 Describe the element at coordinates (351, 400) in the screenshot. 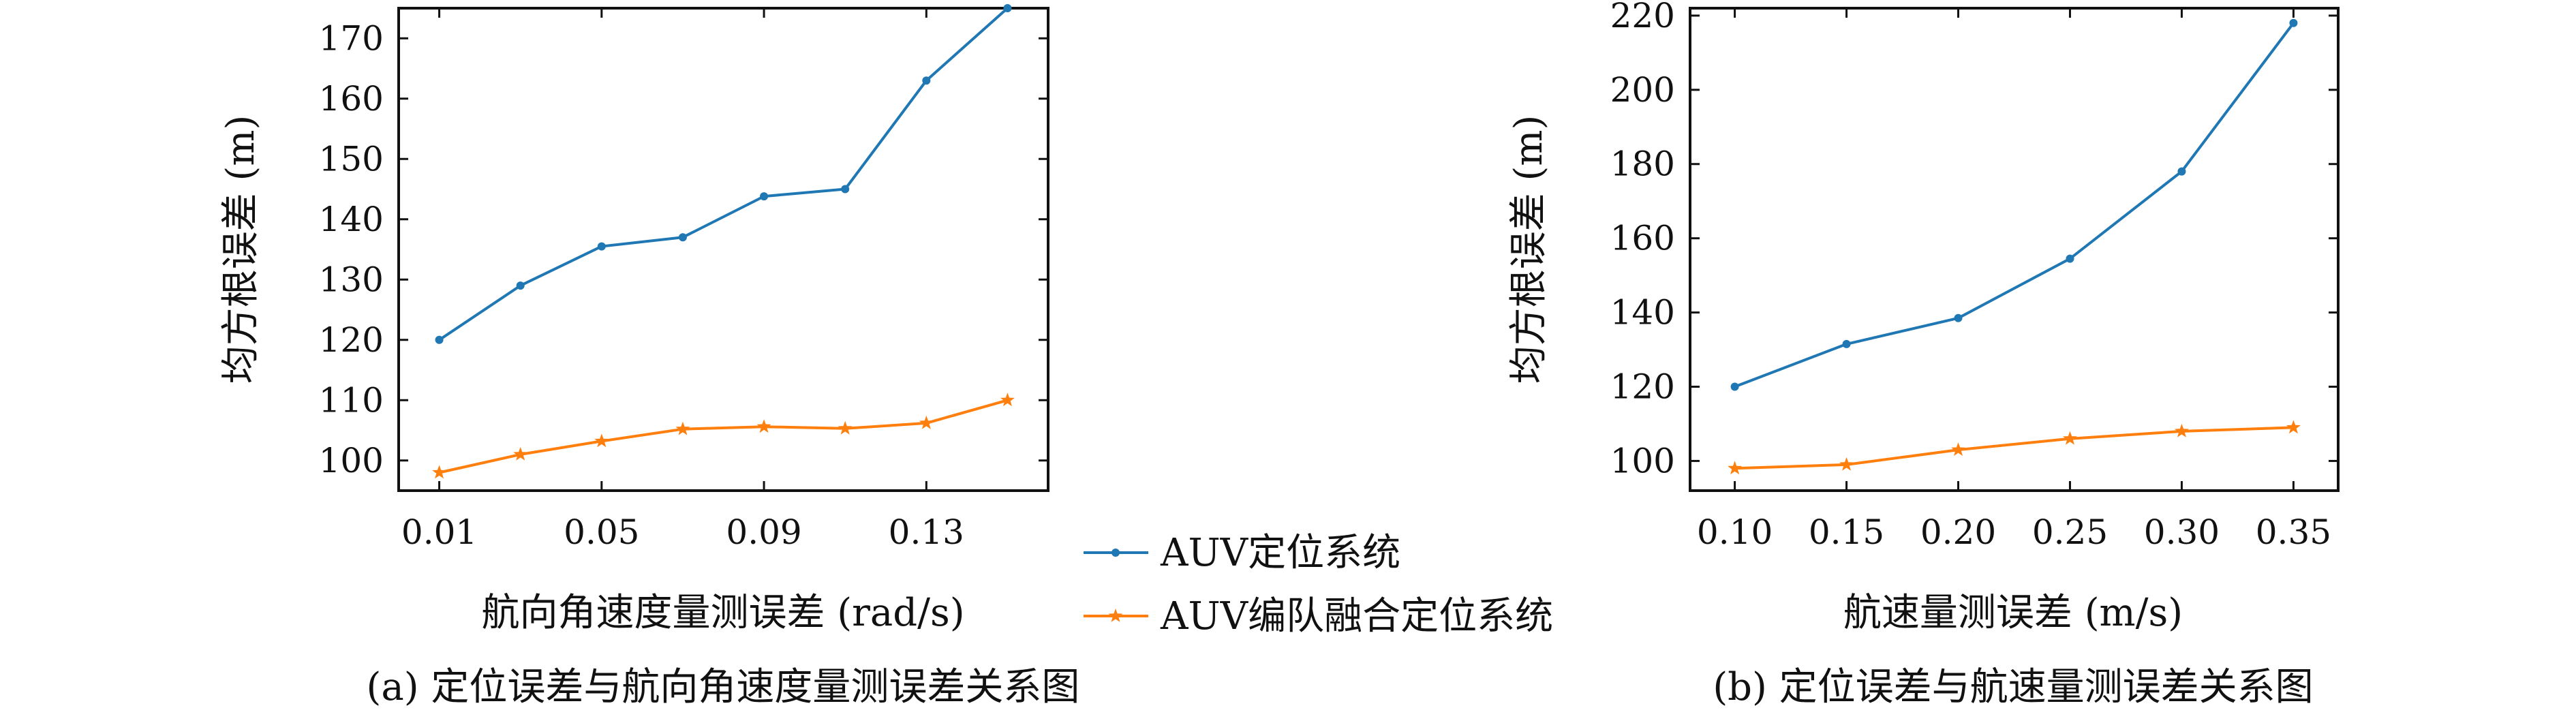

I see `y-tick-label: 110` at that location.